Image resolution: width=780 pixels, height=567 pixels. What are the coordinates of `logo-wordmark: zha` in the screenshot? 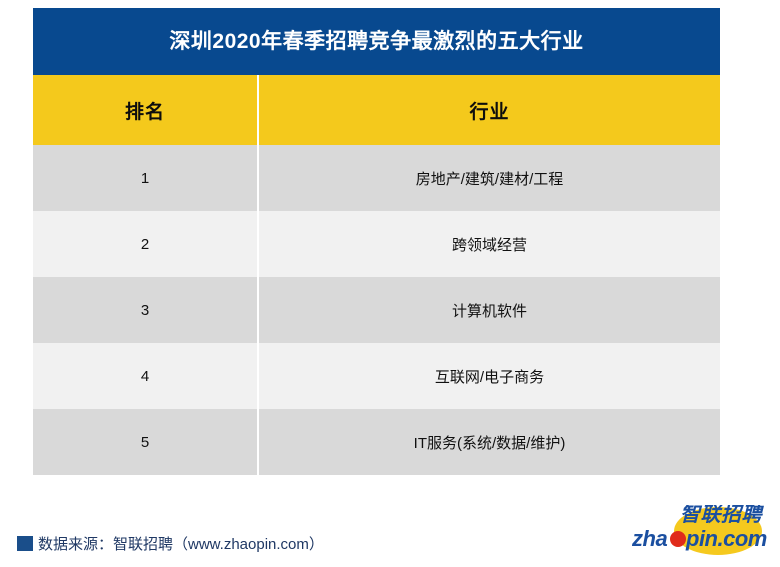 It's located at (649, 538).